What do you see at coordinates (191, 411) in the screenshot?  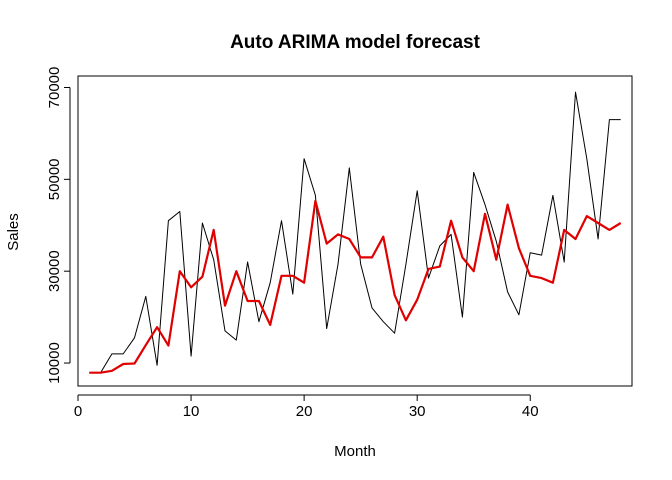 I see `x-tick-label: 10` at bounding box center [191, 411].